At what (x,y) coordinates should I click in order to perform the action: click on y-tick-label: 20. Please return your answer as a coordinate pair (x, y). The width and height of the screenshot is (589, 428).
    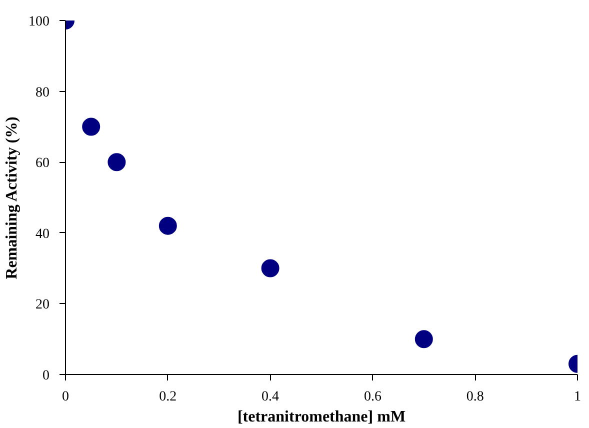
    Looking at the image, I should click on (43, 305).